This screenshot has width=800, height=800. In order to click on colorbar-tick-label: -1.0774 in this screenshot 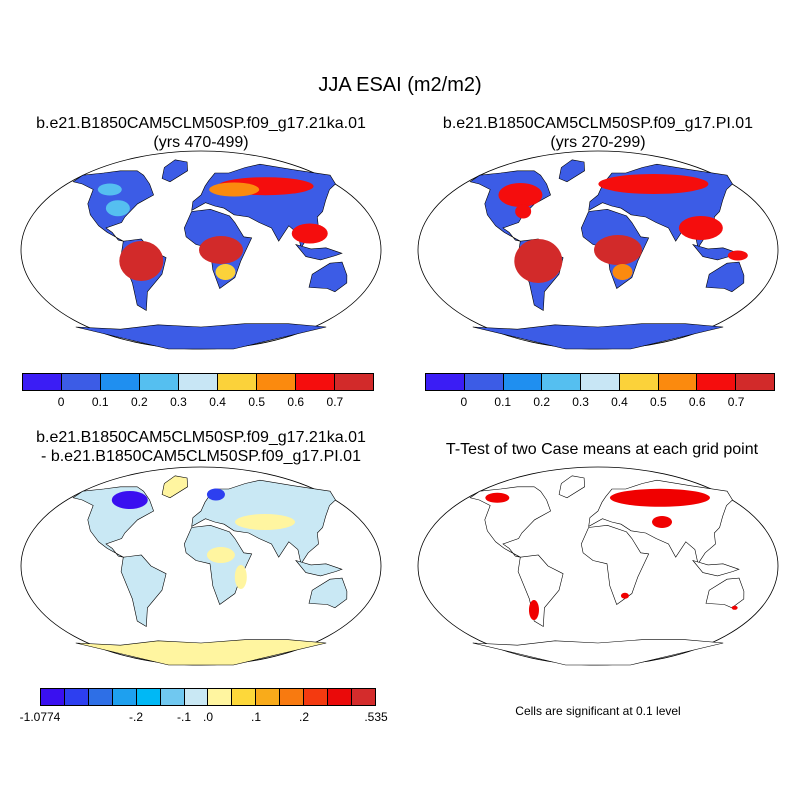, I will do `click(40, 717)`.